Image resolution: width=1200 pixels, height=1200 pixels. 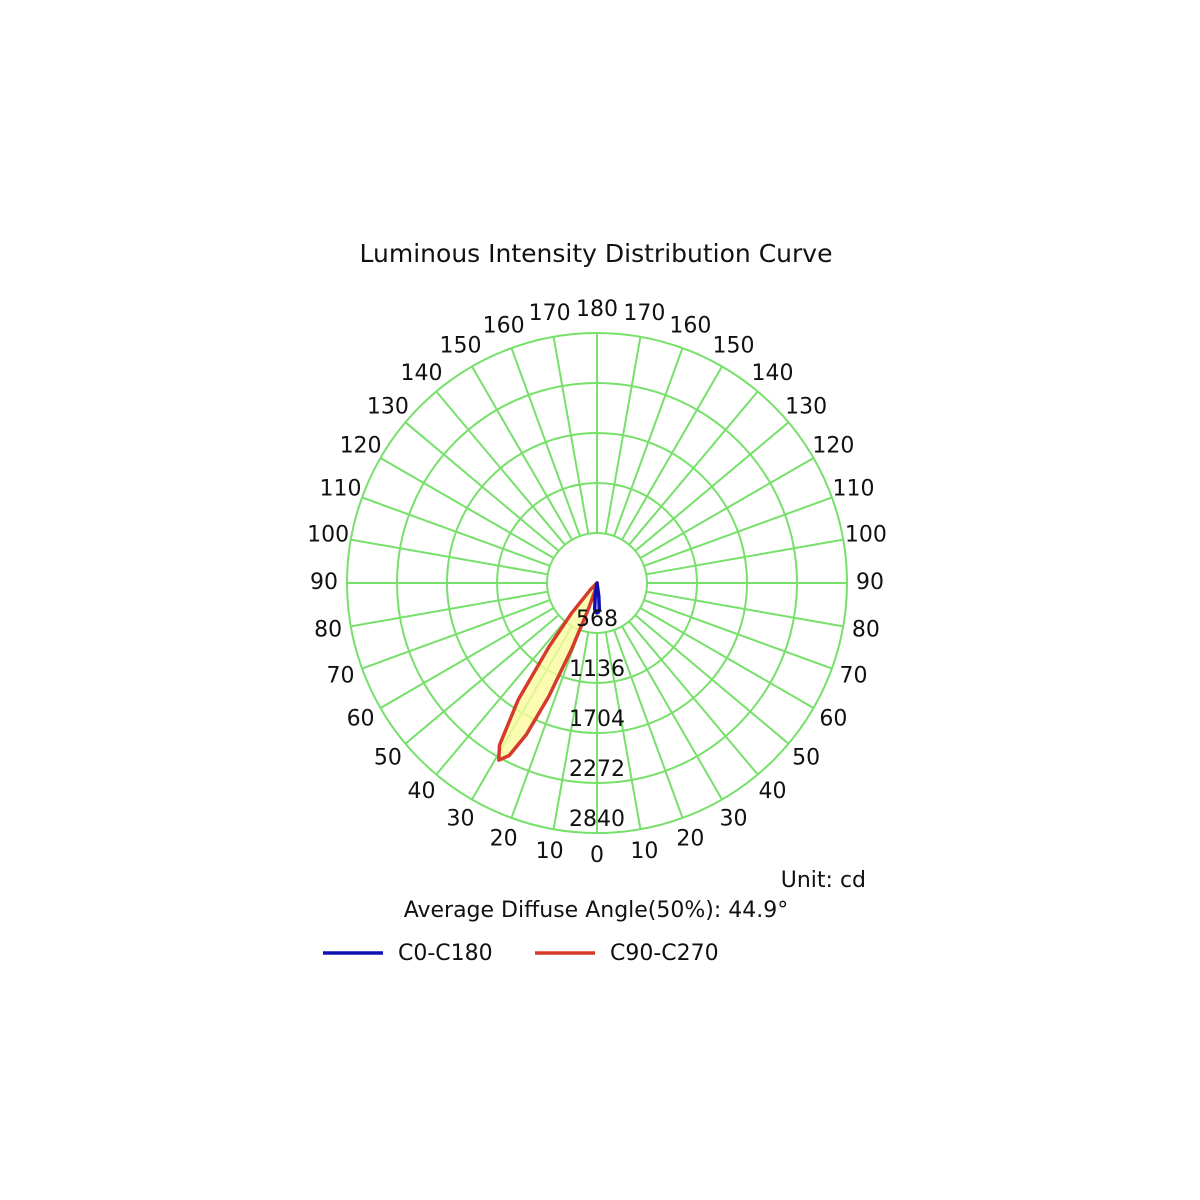 I want to click on annotation: Average Diffuse Angle(50%): 44.9°, so click(x=596, y=910).